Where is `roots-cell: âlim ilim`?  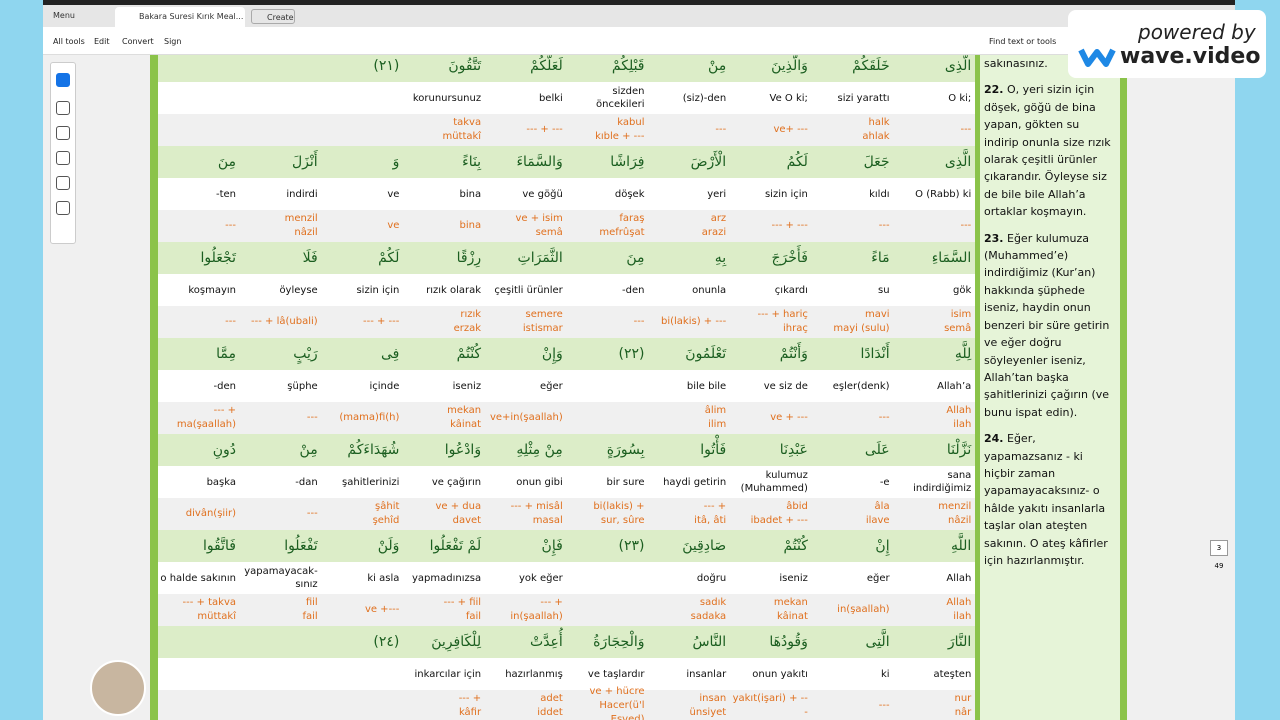 roots-cell: âlim ilim is located at coordinates (715, 417).